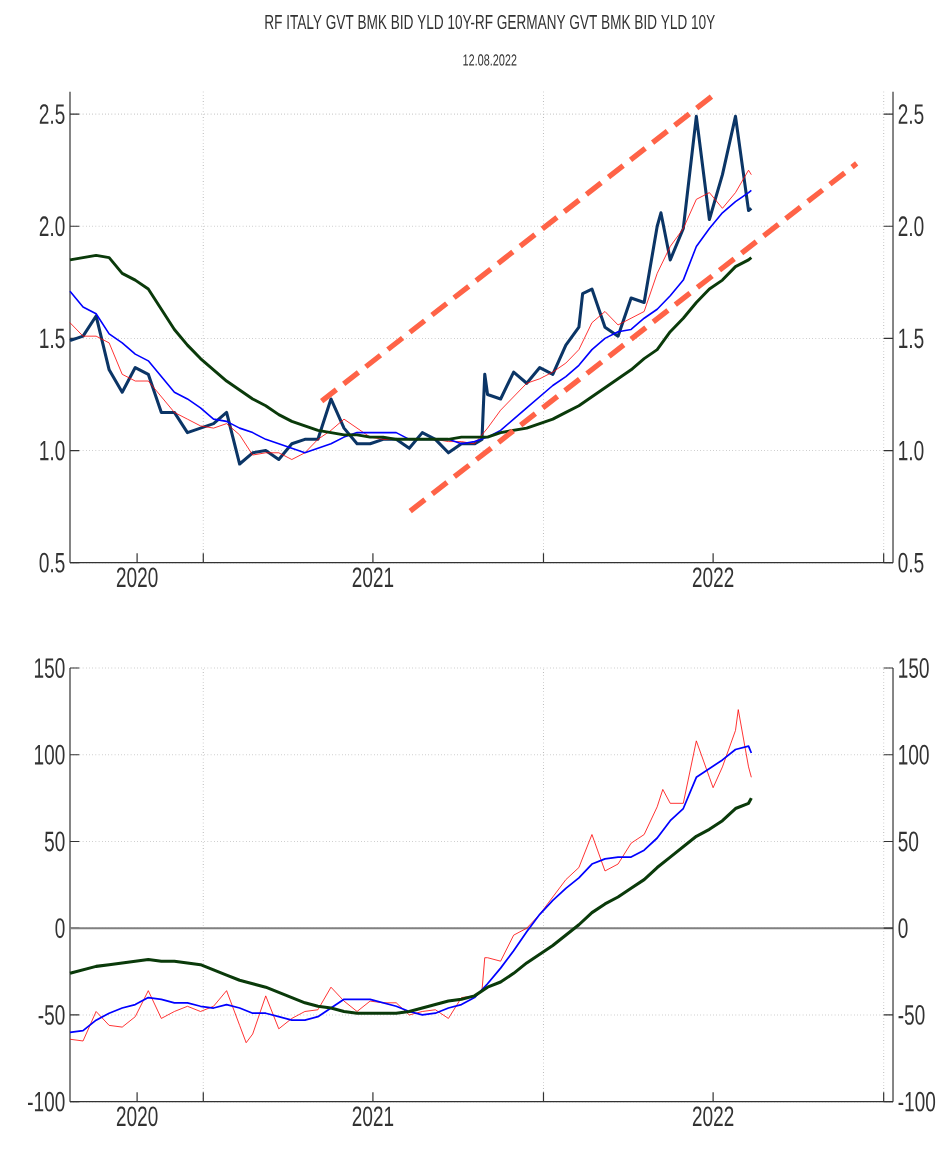 This screenshot has height=1168, width=951. I want to click on y-tick-label: -50, so click(51, 1015).